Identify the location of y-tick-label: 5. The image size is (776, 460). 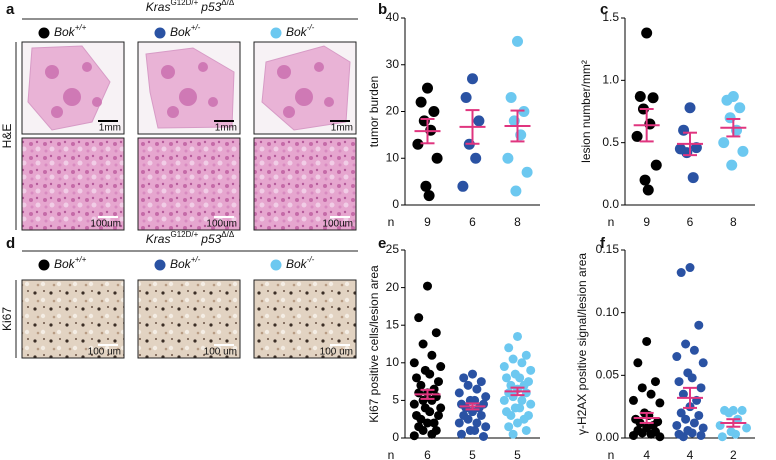
(395, 400).